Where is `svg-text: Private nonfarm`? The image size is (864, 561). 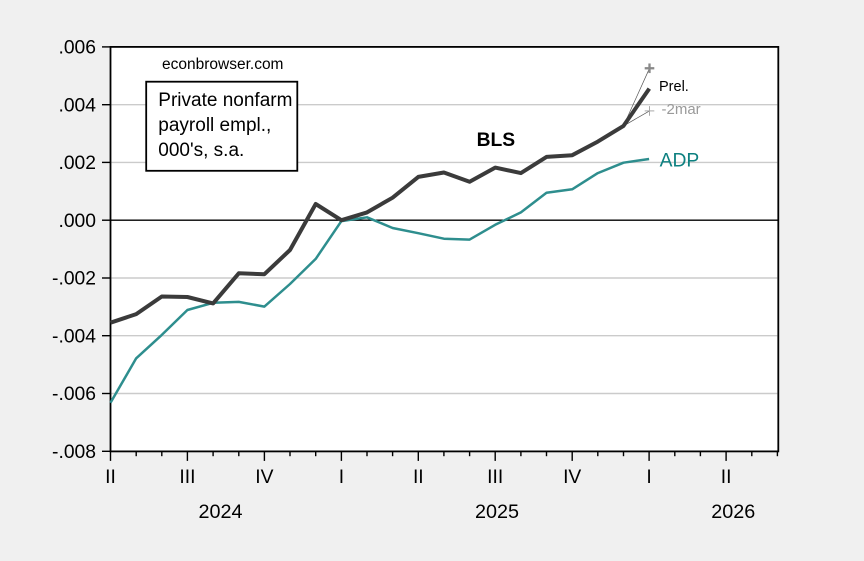 svg-text: Private nonfarm is located at coordinates (225, 100).